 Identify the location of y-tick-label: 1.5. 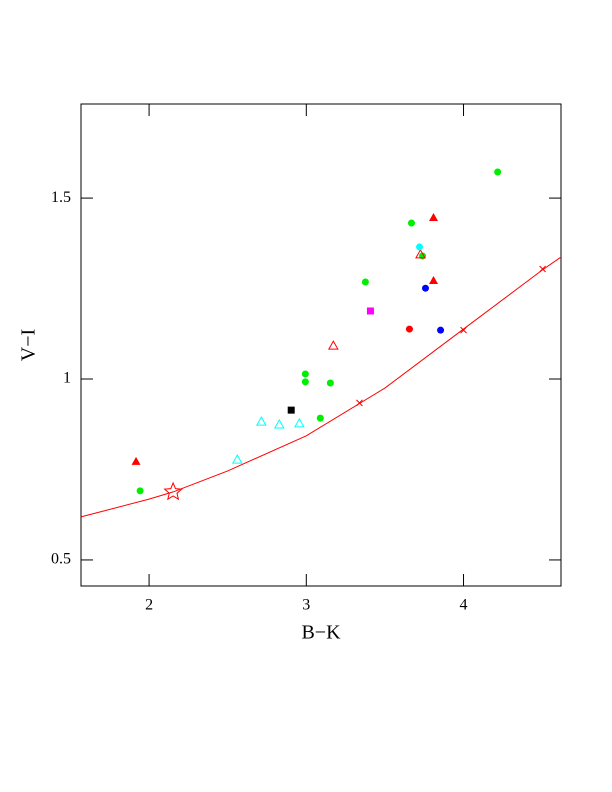
(61, 197).